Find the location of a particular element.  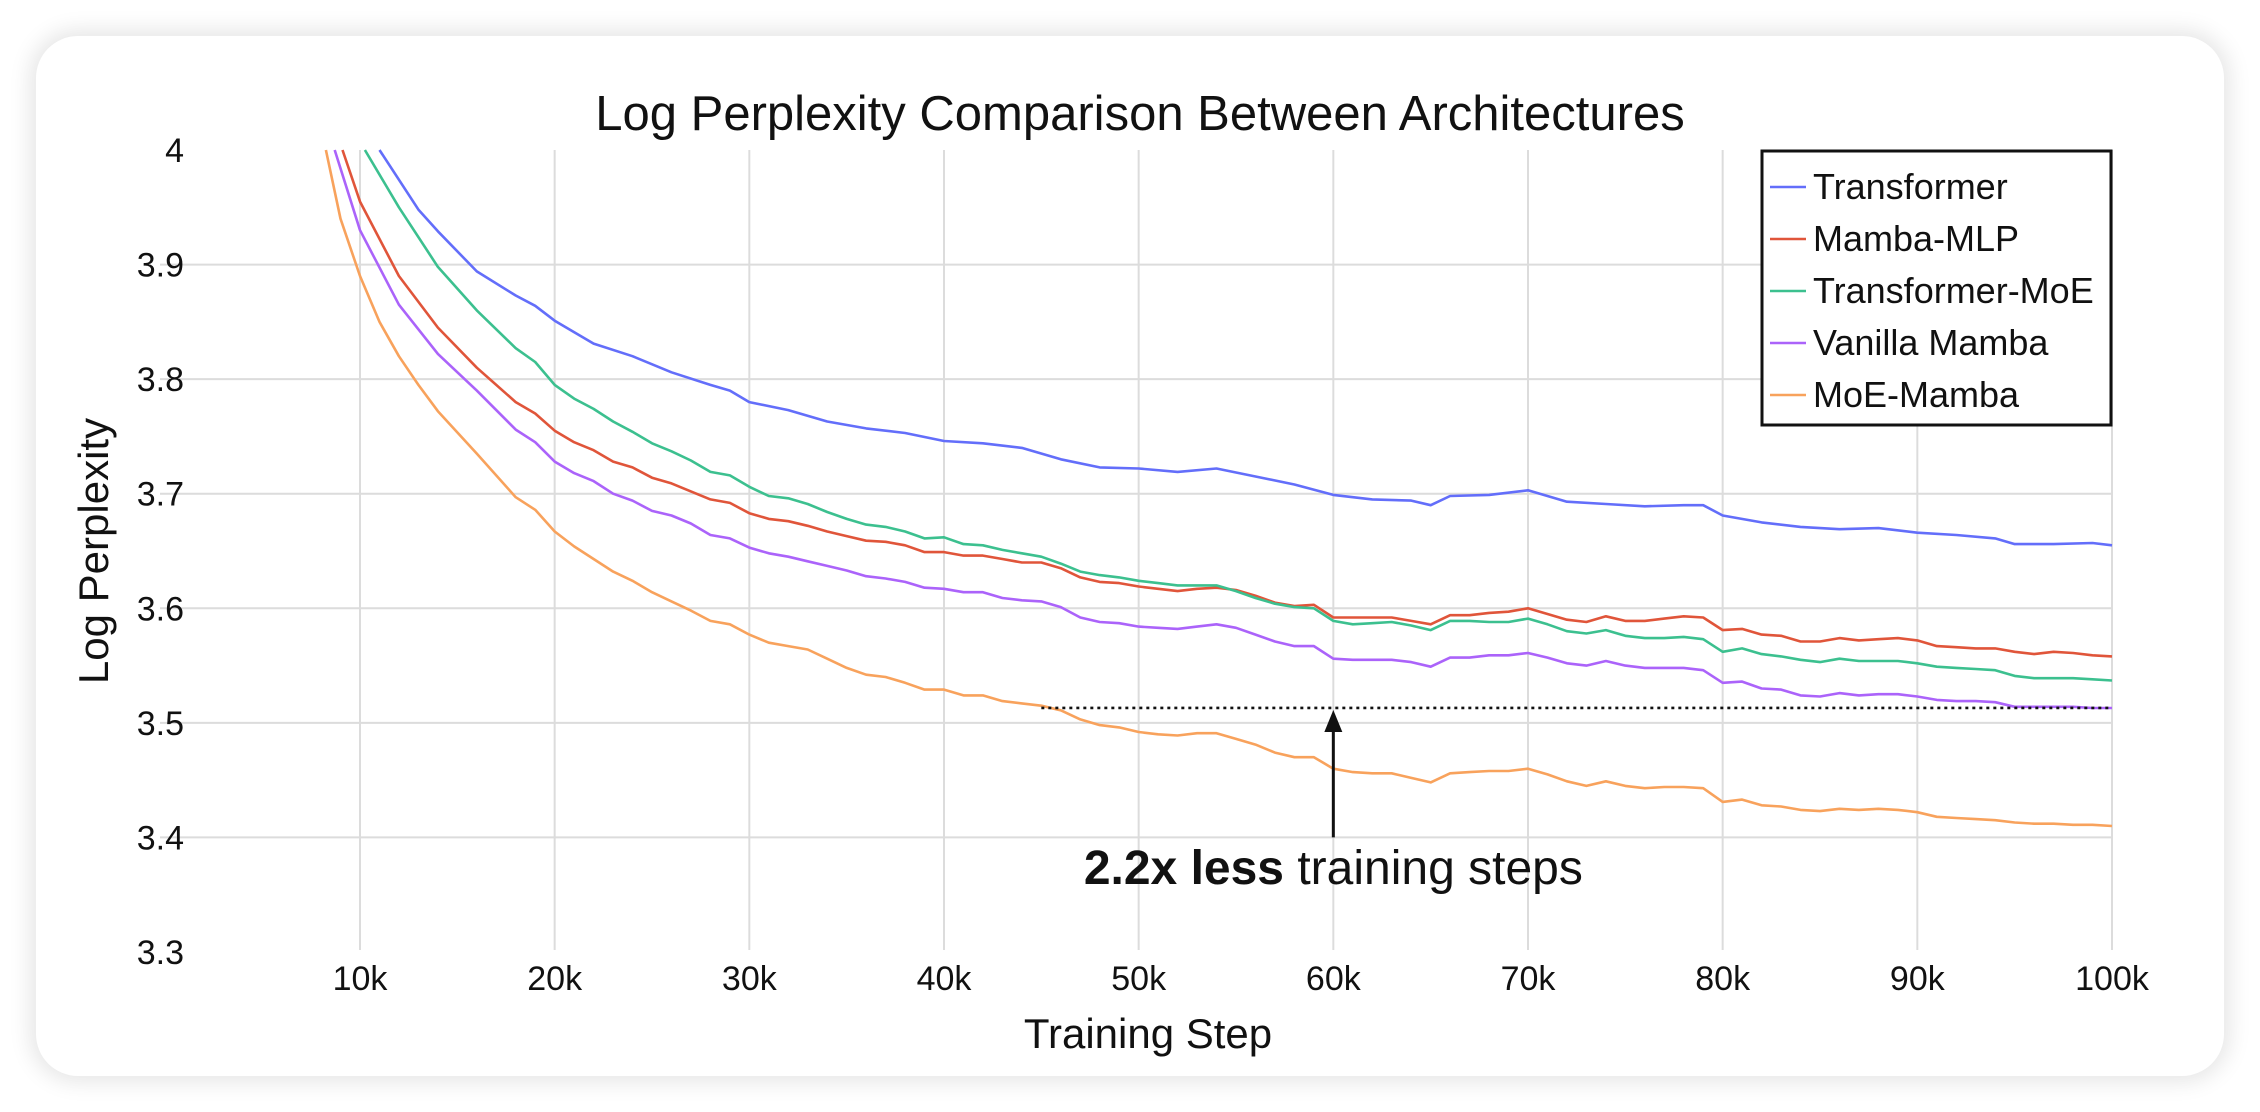

annotation: 2.2x less training steps is located at coordinates (1576, 800).